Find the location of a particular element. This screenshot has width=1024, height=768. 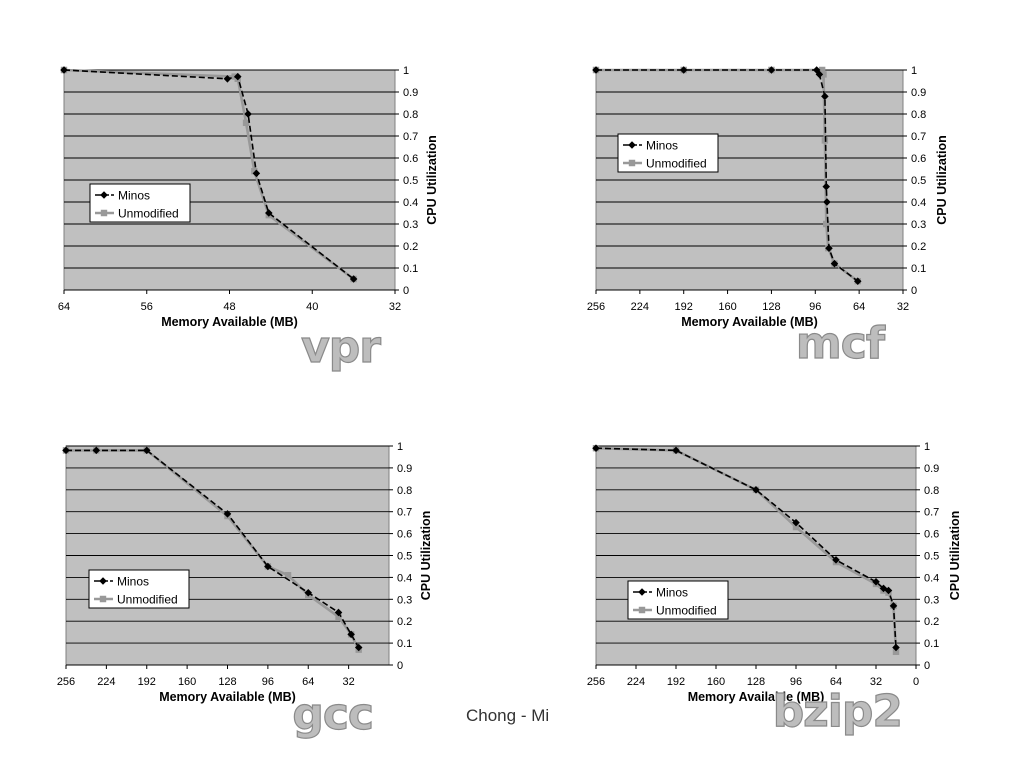

chart-title: bzip2 is located at coordinates (837, 711).